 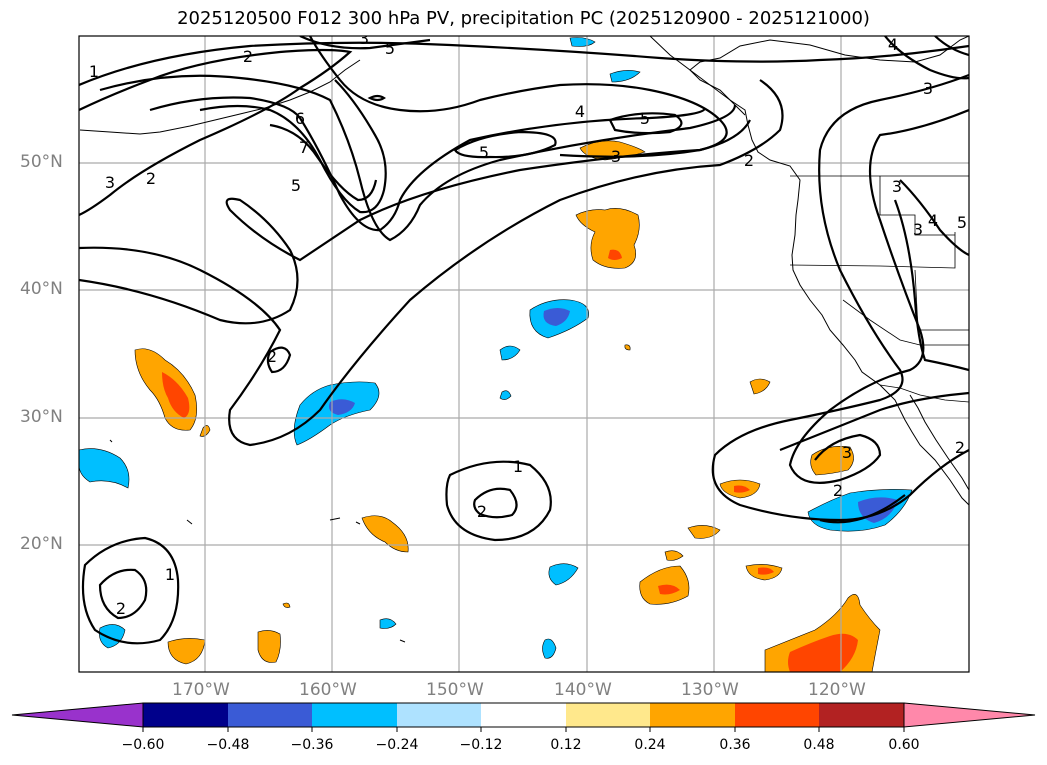 What do you see at coordinates (279, 360) in the screenshot?
I see `pv-contour-sw-spiral` at bounding box center [279, 360].